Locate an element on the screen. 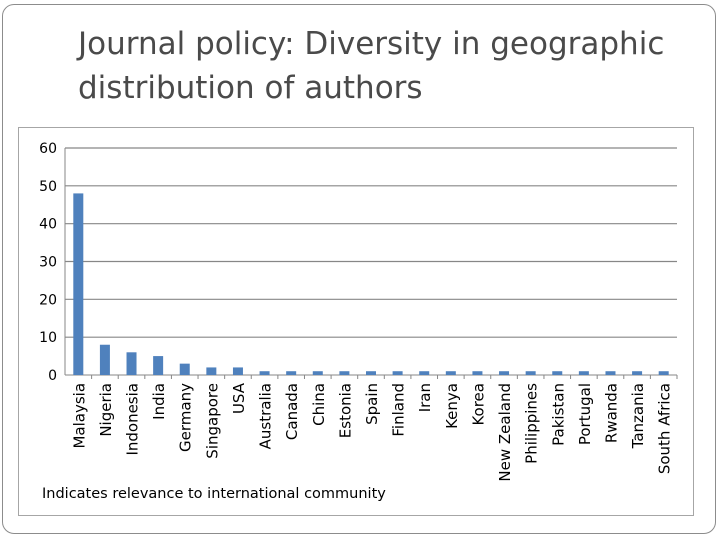 This screenshot has width=720, height=540. title-line-1: Journal policy: Diversity in geographic is located at coordinates (371, 44).